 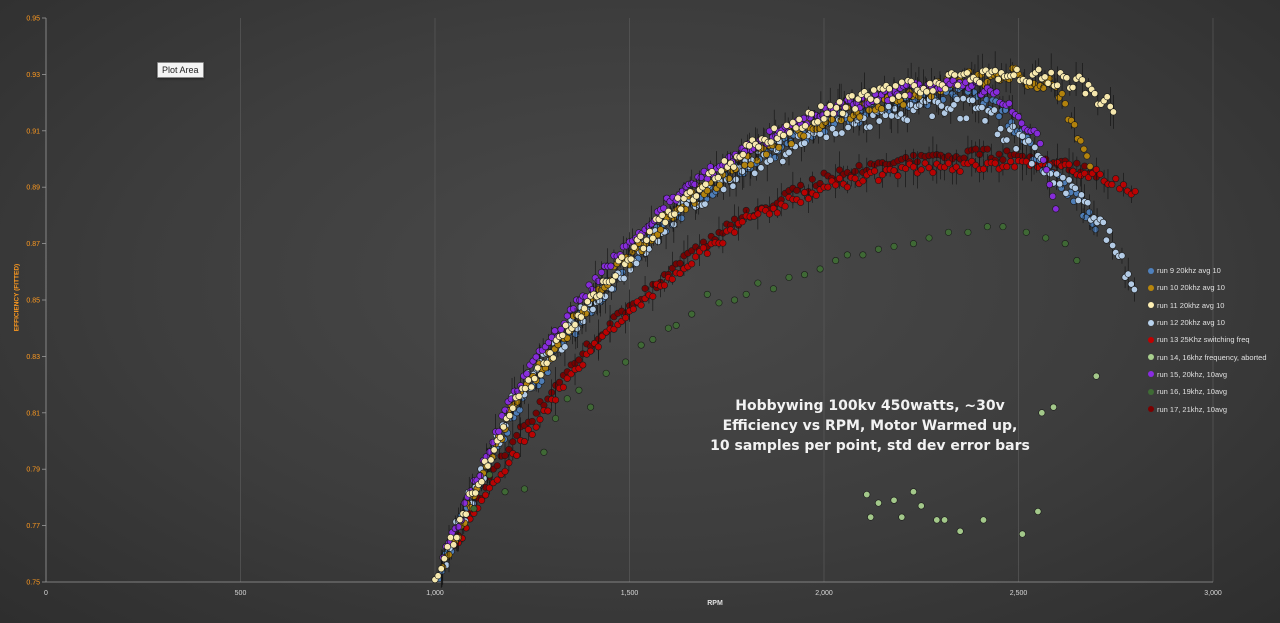 What do you see at coordinates (33, 470) in the screenshot?
I see `y-tick-label: 0.79` at bounding box center [33, 470].